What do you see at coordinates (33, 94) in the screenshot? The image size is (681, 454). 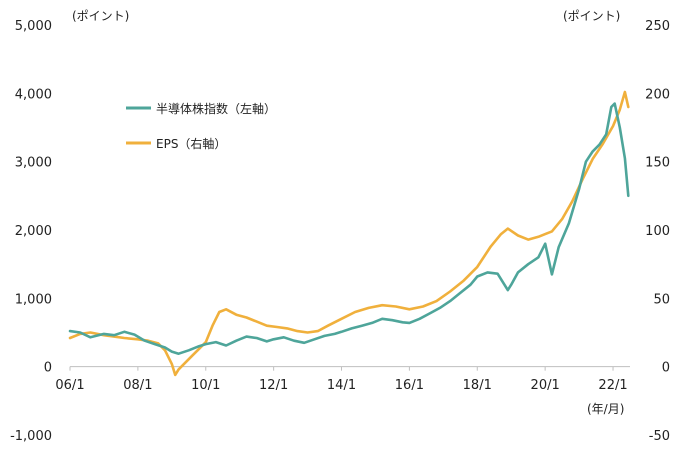 I see `left-tick-label: 4,000` at bounding box center [33, 94].